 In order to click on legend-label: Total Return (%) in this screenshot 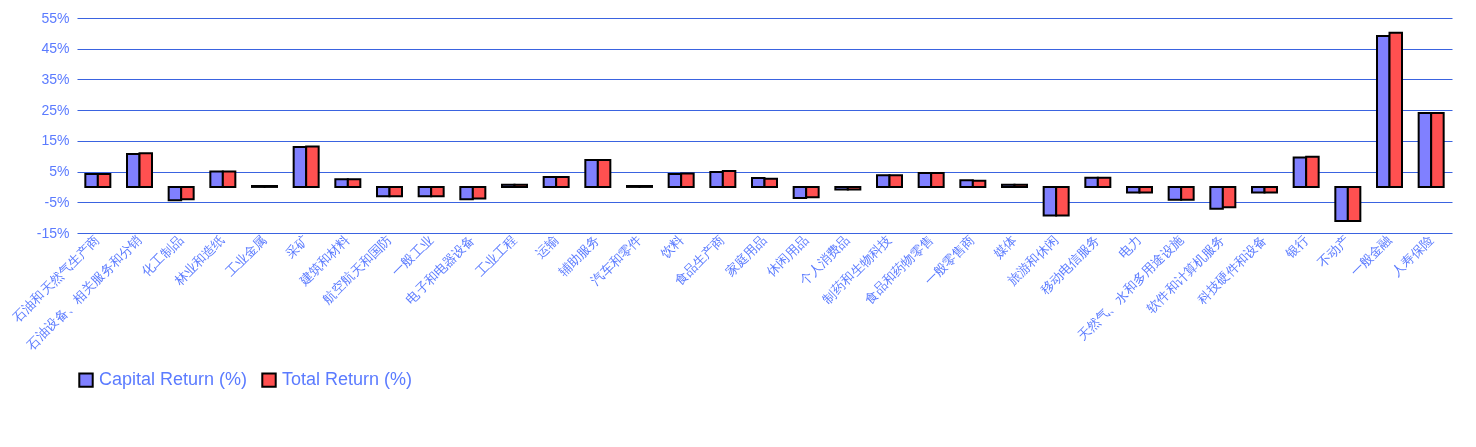, I will do `click(347, 379)`.